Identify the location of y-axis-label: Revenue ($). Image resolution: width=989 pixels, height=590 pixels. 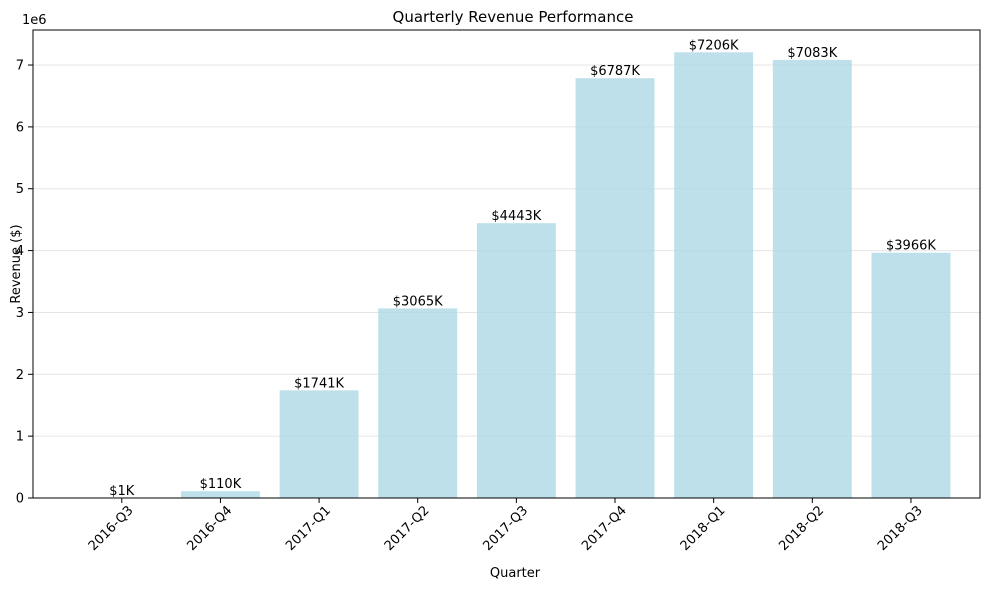
(16, 263).